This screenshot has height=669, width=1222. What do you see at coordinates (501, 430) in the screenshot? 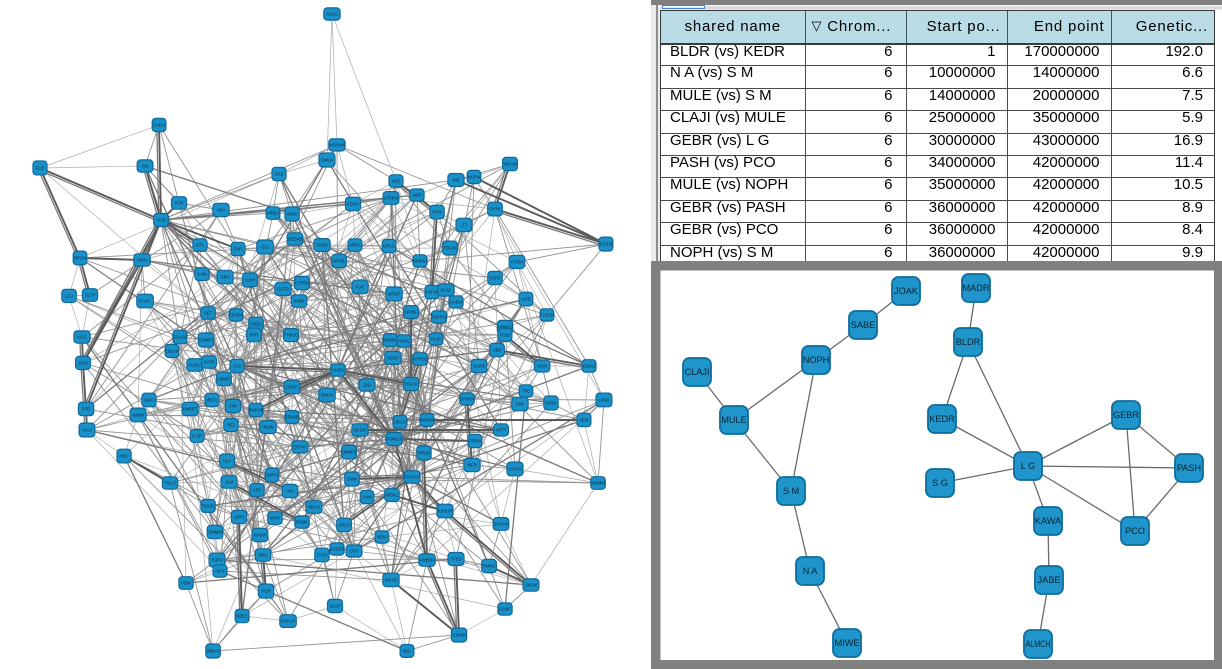
I see `svg-text: ARTT` at bounding box center [501, 430].